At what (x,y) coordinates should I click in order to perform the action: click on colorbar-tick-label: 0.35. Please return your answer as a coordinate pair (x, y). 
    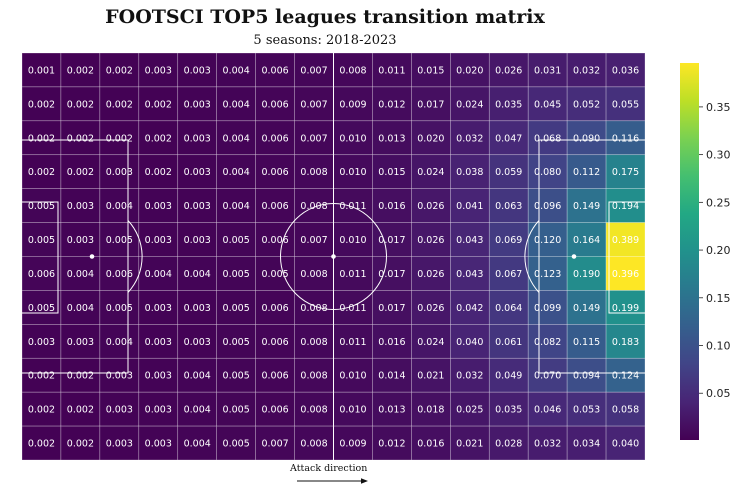
    Looking at the image, I should click on (718, 107).